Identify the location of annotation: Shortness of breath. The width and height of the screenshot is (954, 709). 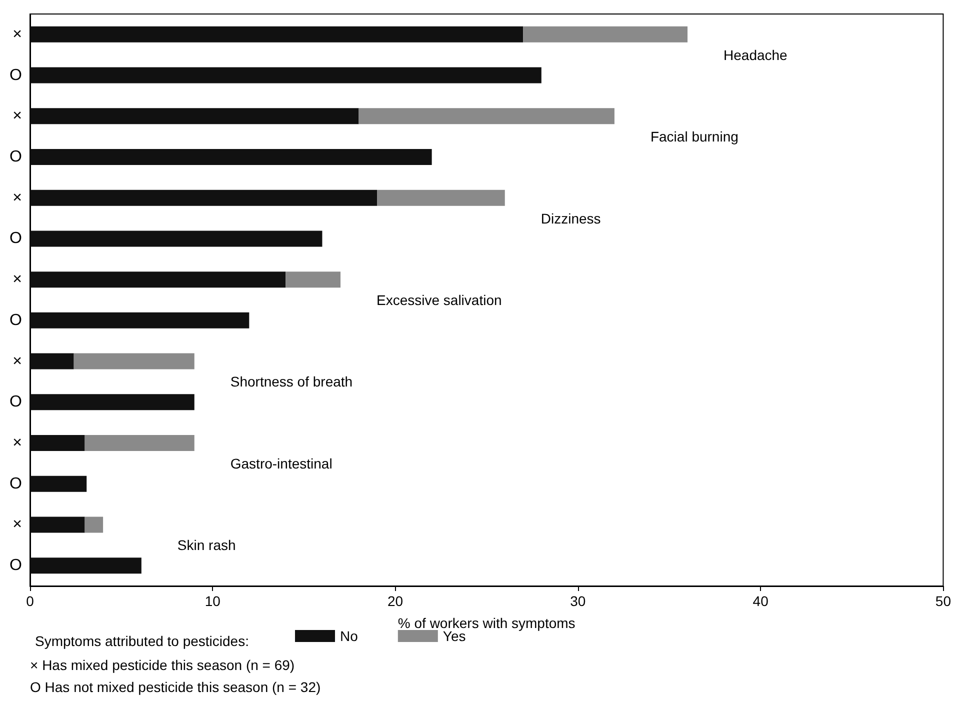
(291, 382).